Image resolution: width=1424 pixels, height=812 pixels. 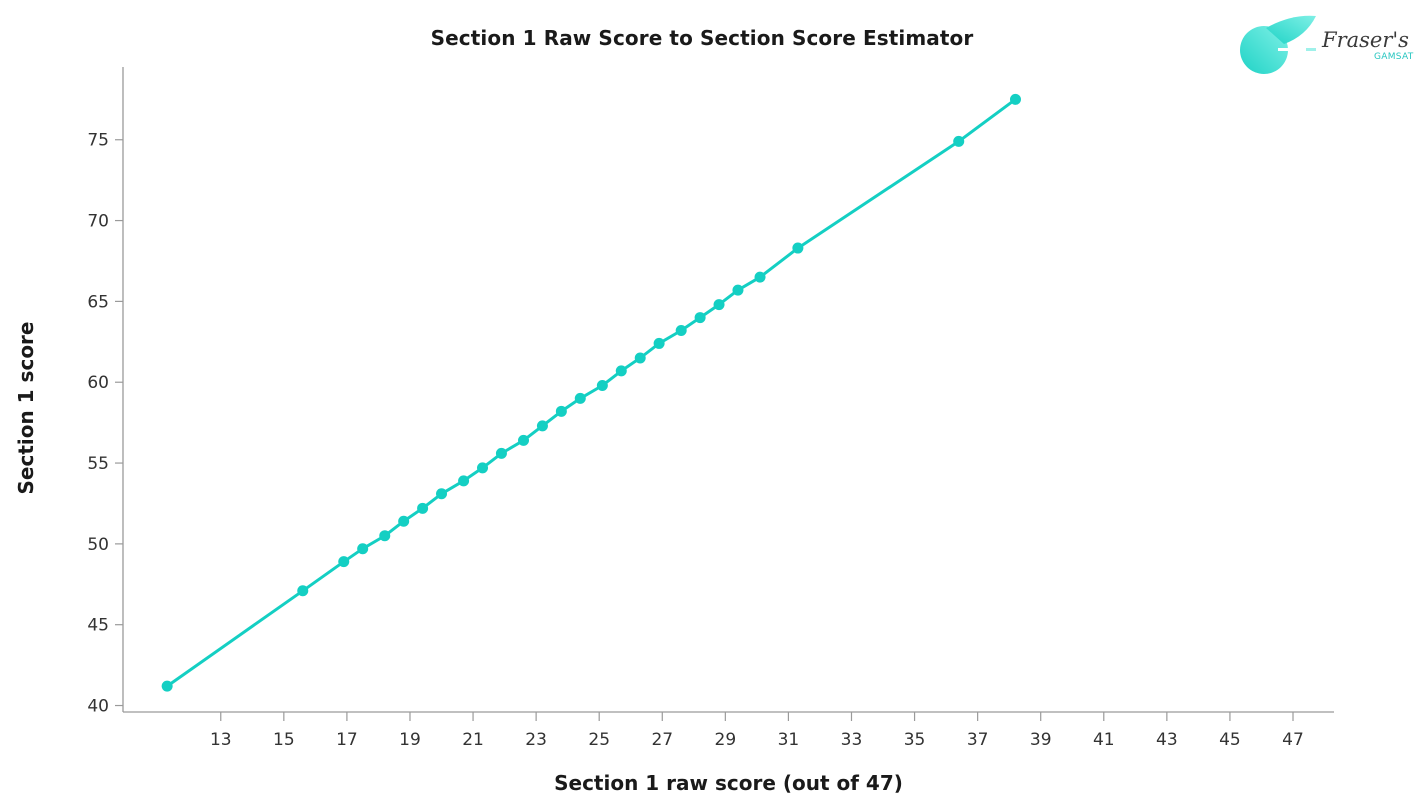 I want to click on x-tick-label: 25, so click(x=599, y=740).